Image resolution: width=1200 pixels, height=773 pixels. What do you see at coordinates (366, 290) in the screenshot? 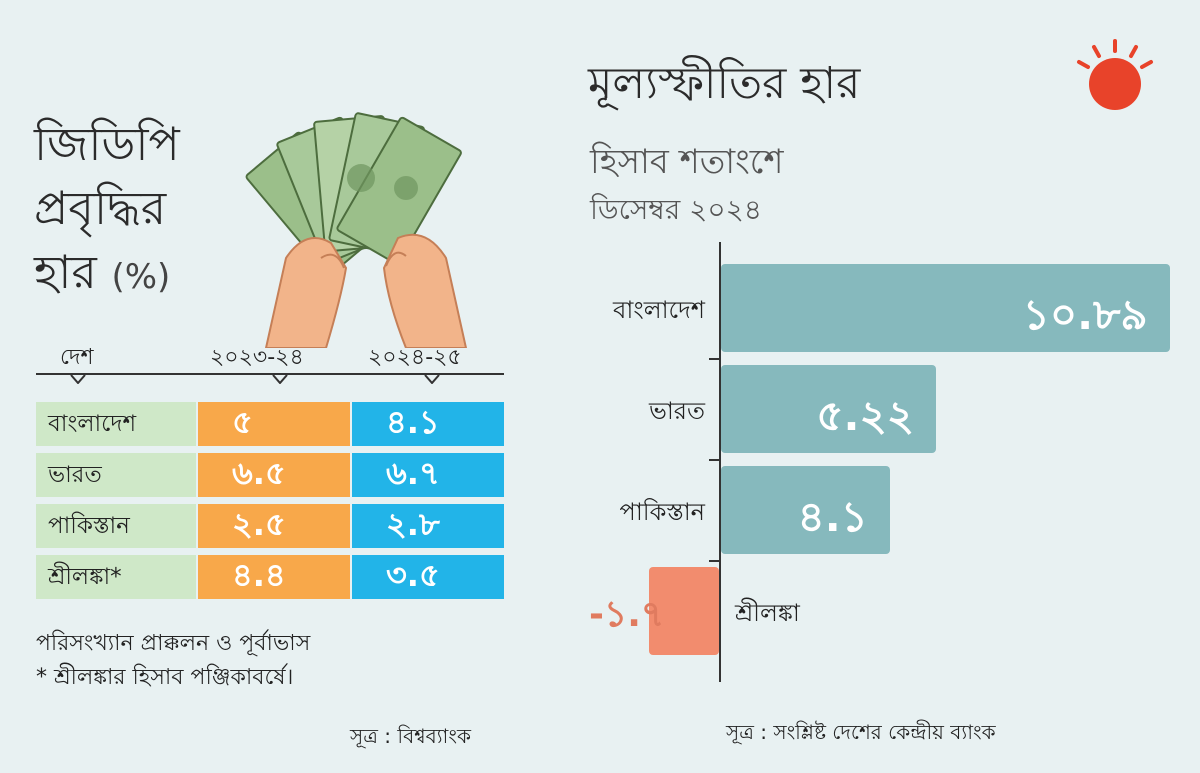
I see `hands` at bounding box center [366, 290].